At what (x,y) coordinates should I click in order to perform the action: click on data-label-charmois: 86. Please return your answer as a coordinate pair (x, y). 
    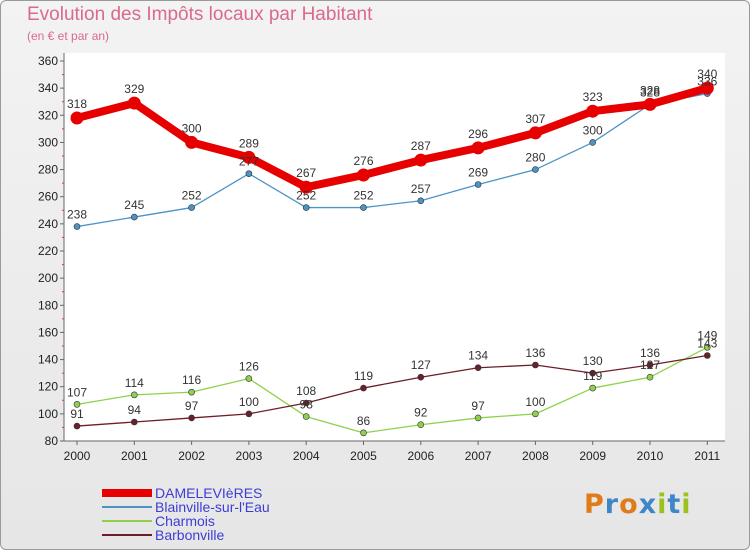
    Looking at the image, I should click on (364, 421).